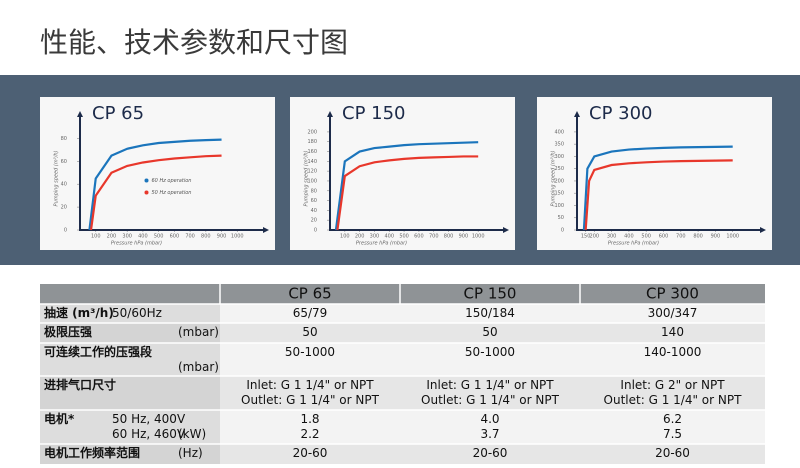 This screenshot has width=800, height=468. What do you see at coordinates (98, 351) in the screenshot?
I see `row-label: 可连续工作的压强段` at bounding box center [98, 351].